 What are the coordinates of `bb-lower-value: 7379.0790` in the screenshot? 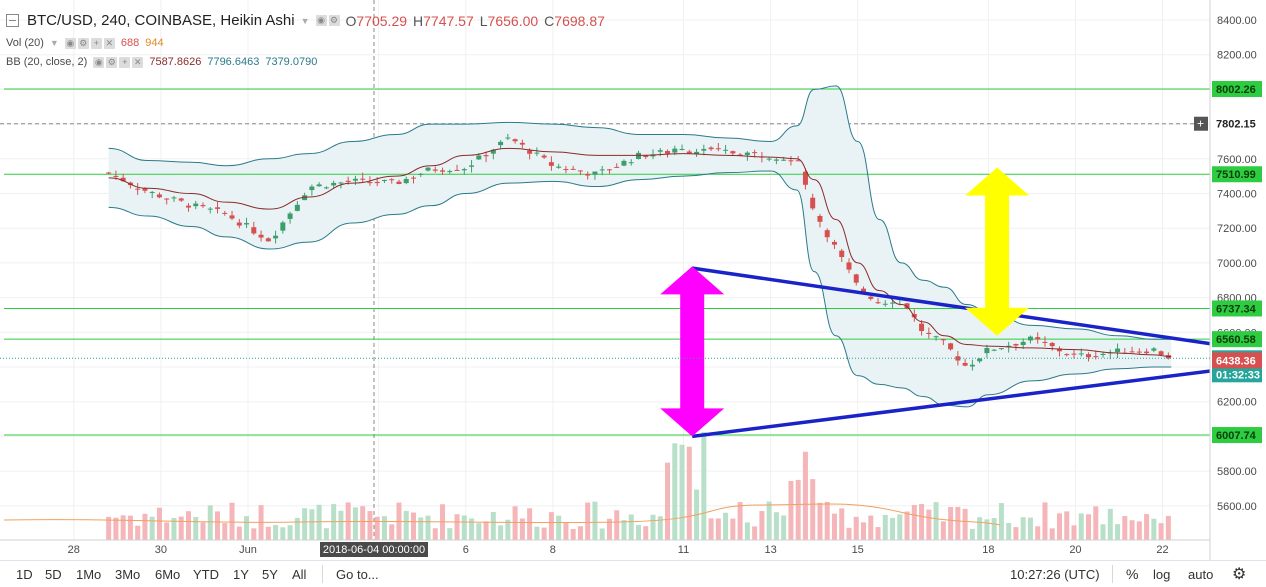 It's located at (291, 62).